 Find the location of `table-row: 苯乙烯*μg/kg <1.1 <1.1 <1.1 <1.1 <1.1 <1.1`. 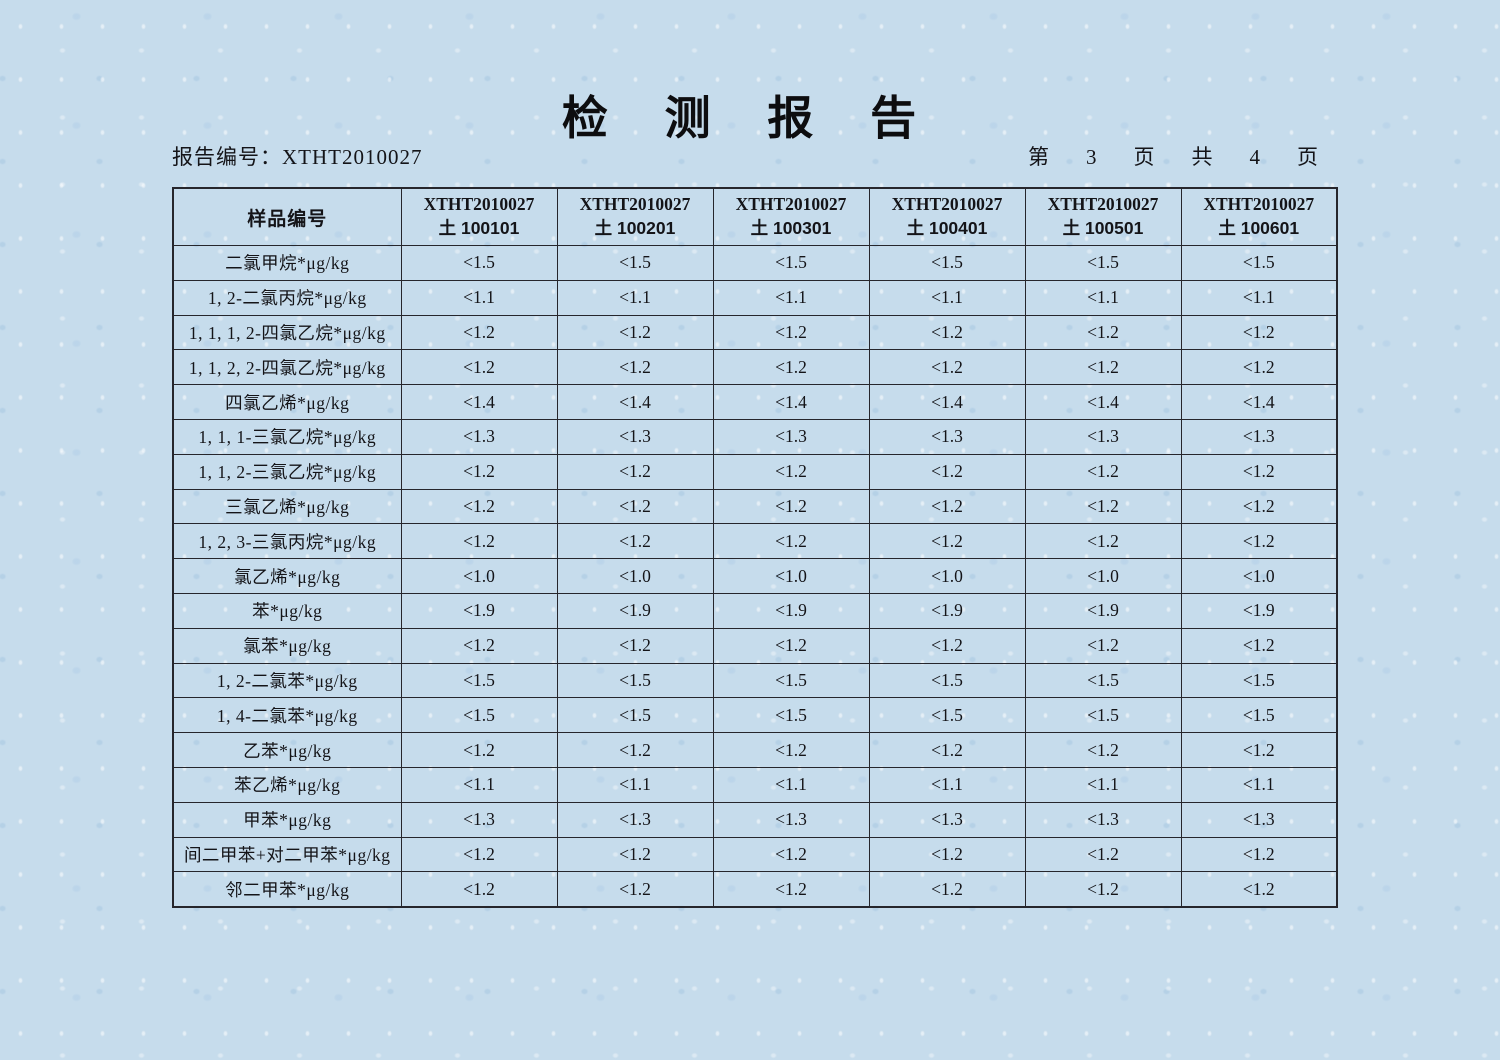

table-row: 苯乙烯*μg/kg <1.1 <1.1 <1.1 <1.1 <1.1 <1.1 is located at coordinates (755, 784).